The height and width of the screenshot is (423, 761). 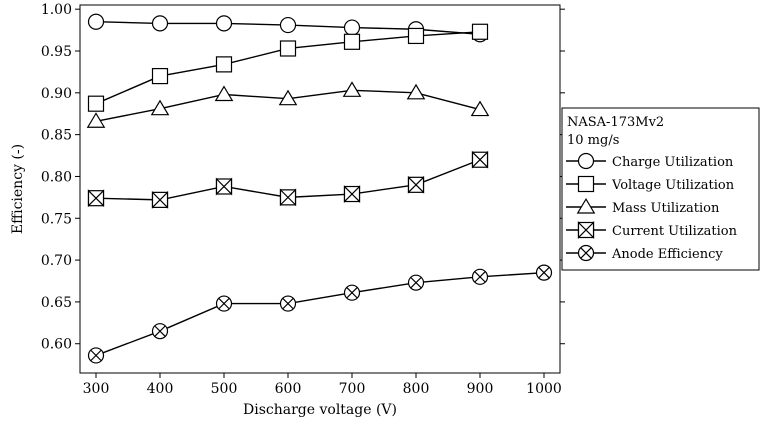 What do you see at coordinates (416, 389) in the screenshot?
I see `x-tick-label: 800` at bounding box center [416, 389].